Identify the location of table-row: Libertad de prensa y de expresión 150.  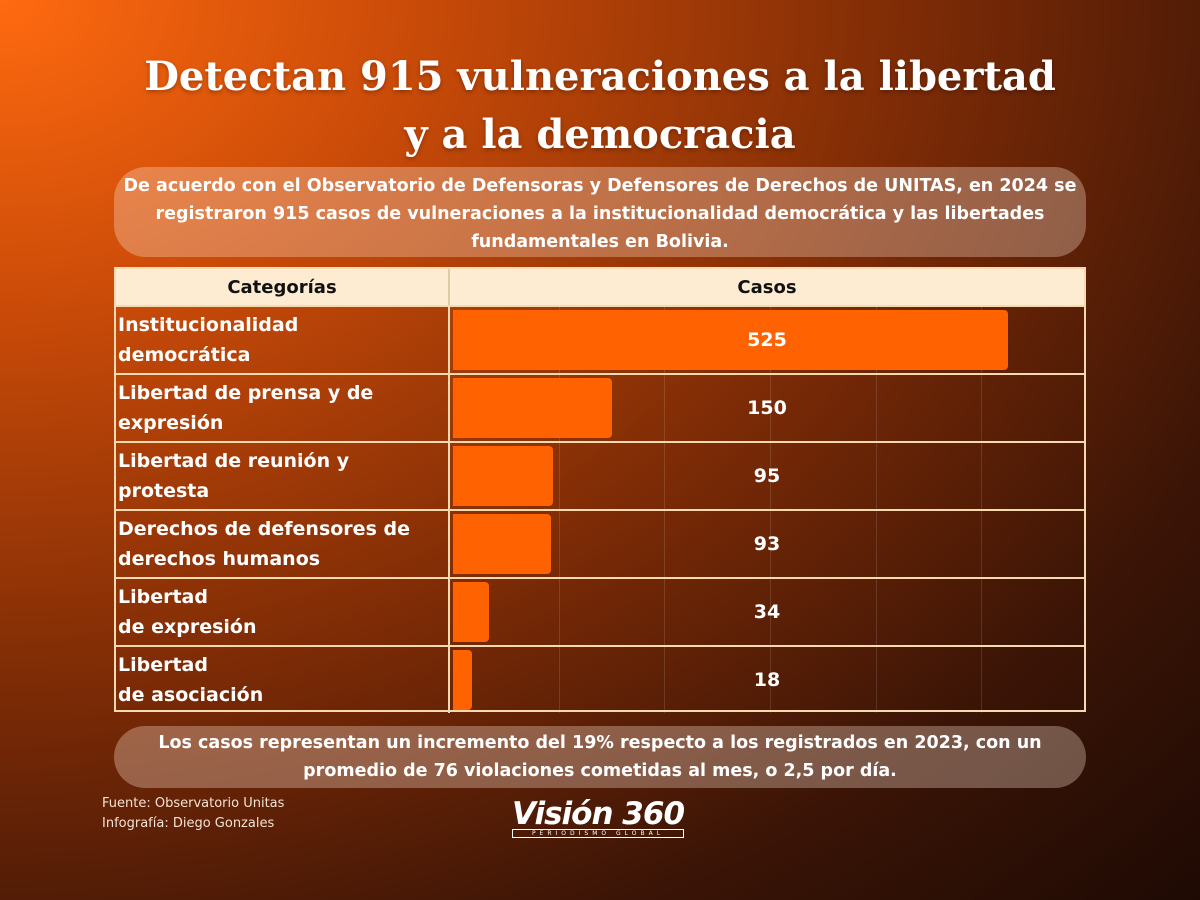
(600, 407).